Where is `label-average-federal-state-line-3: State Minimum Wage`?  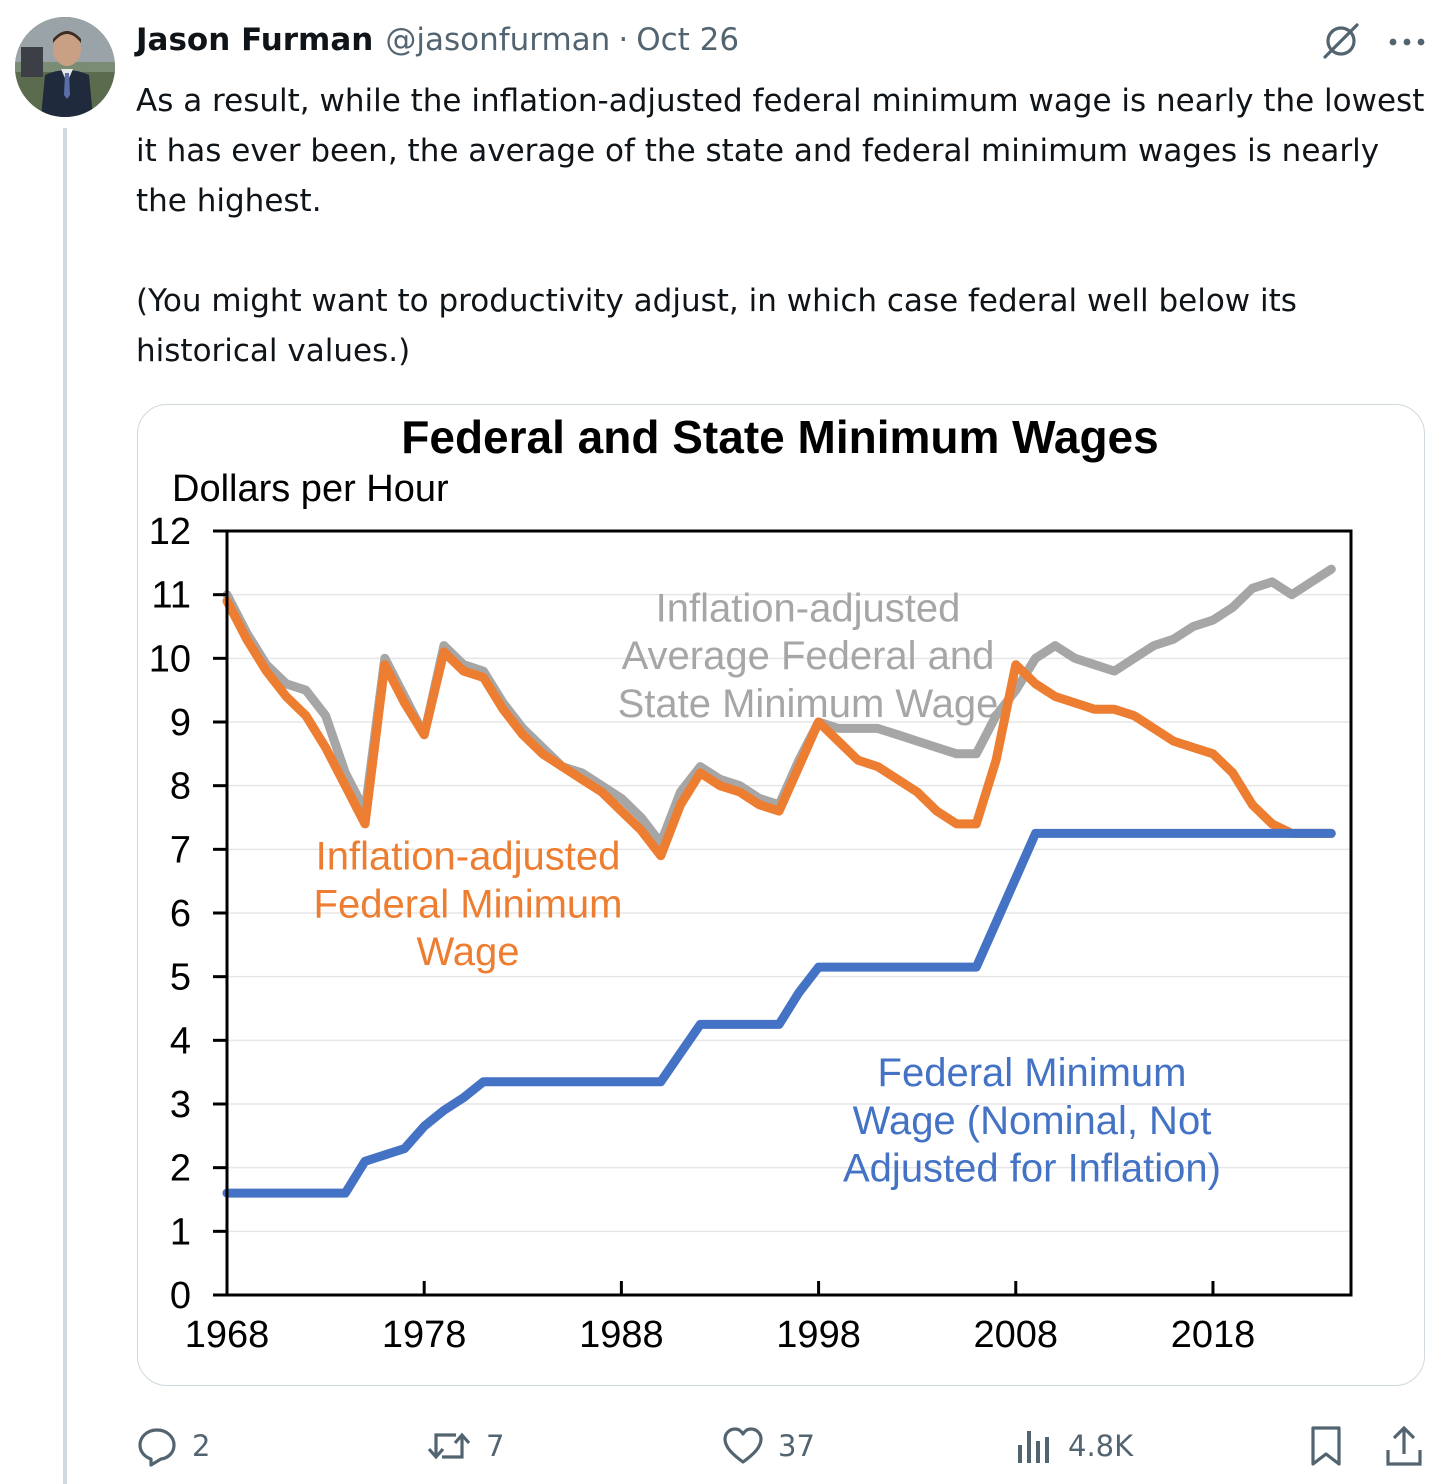
label-average-federal-state-line-3: State Minimum Wage is located at coordinates (808, 704).